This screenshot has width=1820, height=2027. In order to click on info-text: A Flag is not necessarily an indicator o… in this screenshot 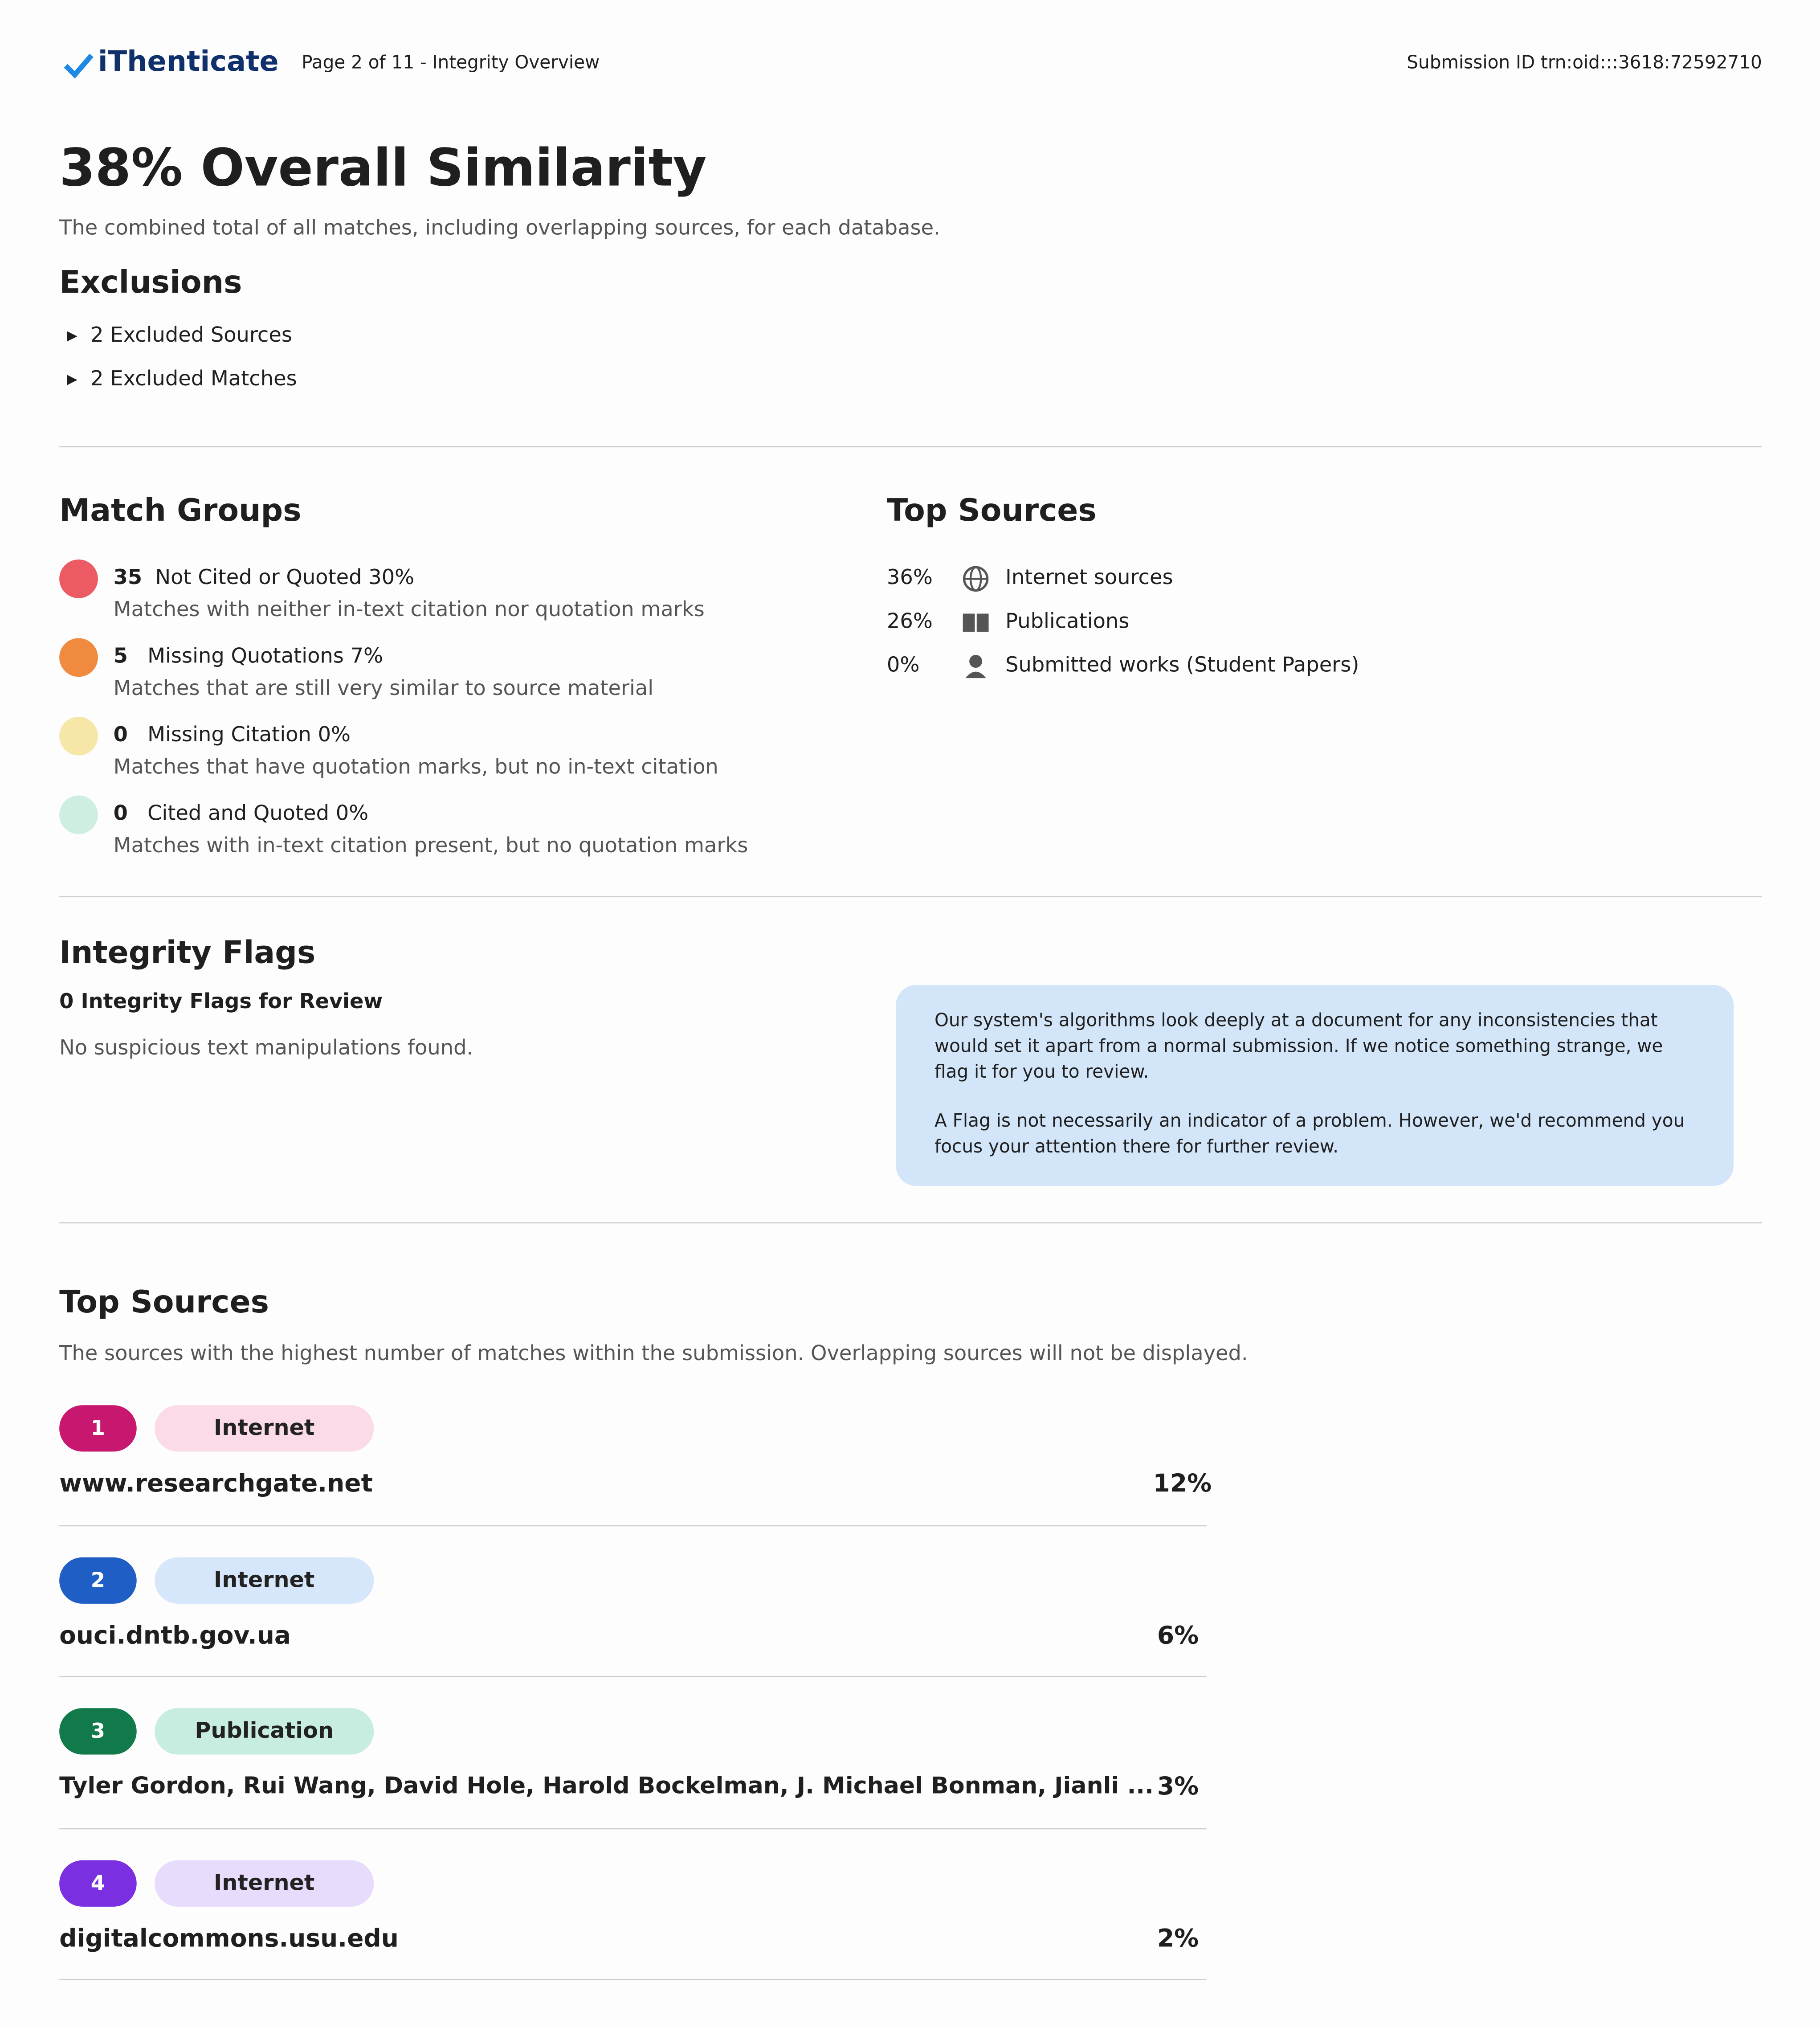, I will do `click(1309, 1134)`.